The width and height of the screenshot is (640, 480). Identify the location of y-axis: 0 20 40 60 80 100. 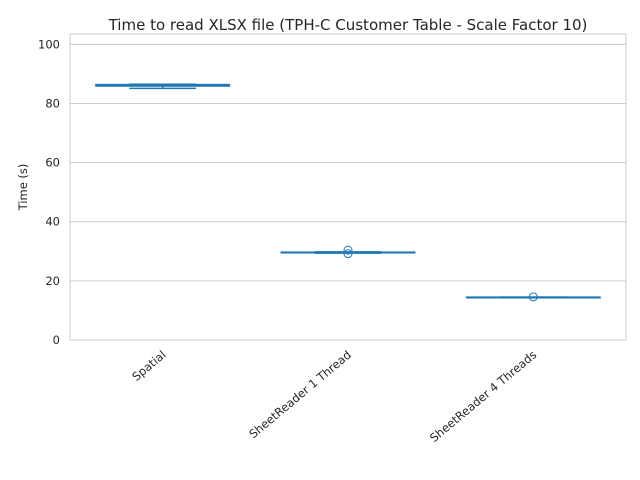
(49, 192).